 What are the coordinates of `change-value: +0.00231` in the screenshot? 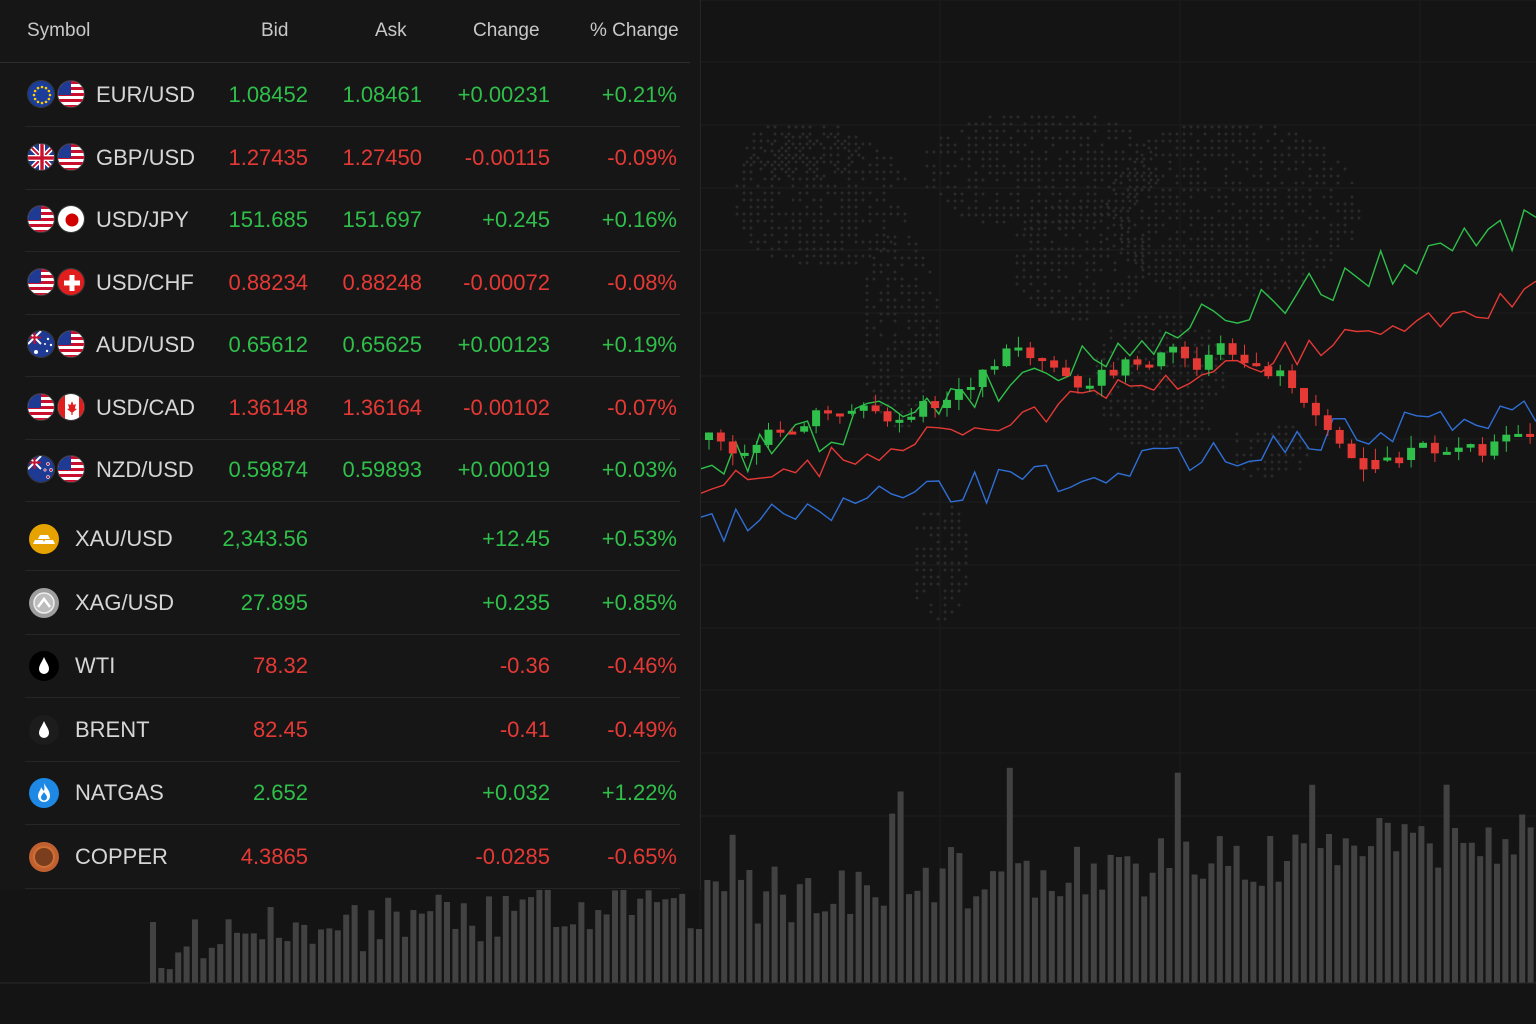 It's located at (503, 94).